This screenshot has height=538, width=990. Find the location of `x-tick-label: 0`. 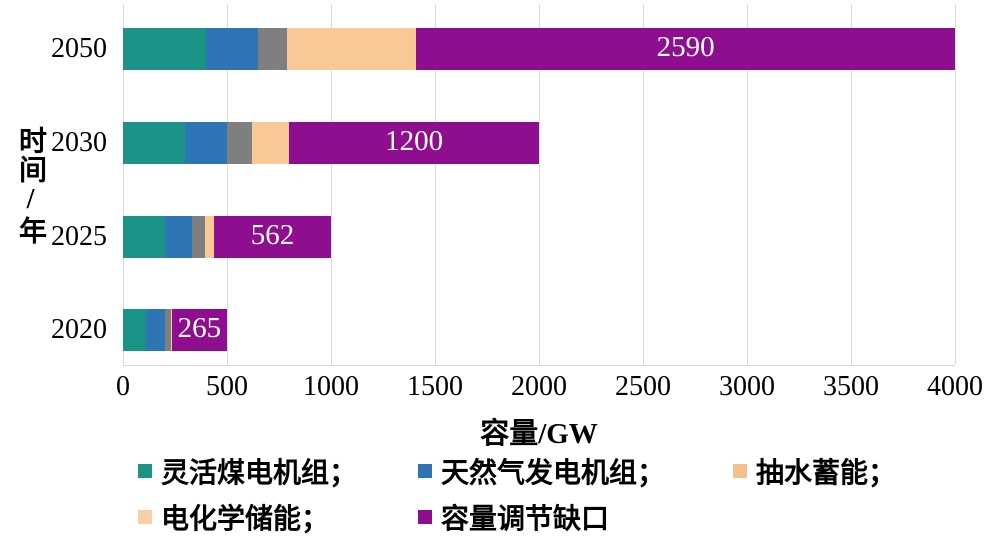

x-tick-label: 0 is located at coordinates (123, 386).